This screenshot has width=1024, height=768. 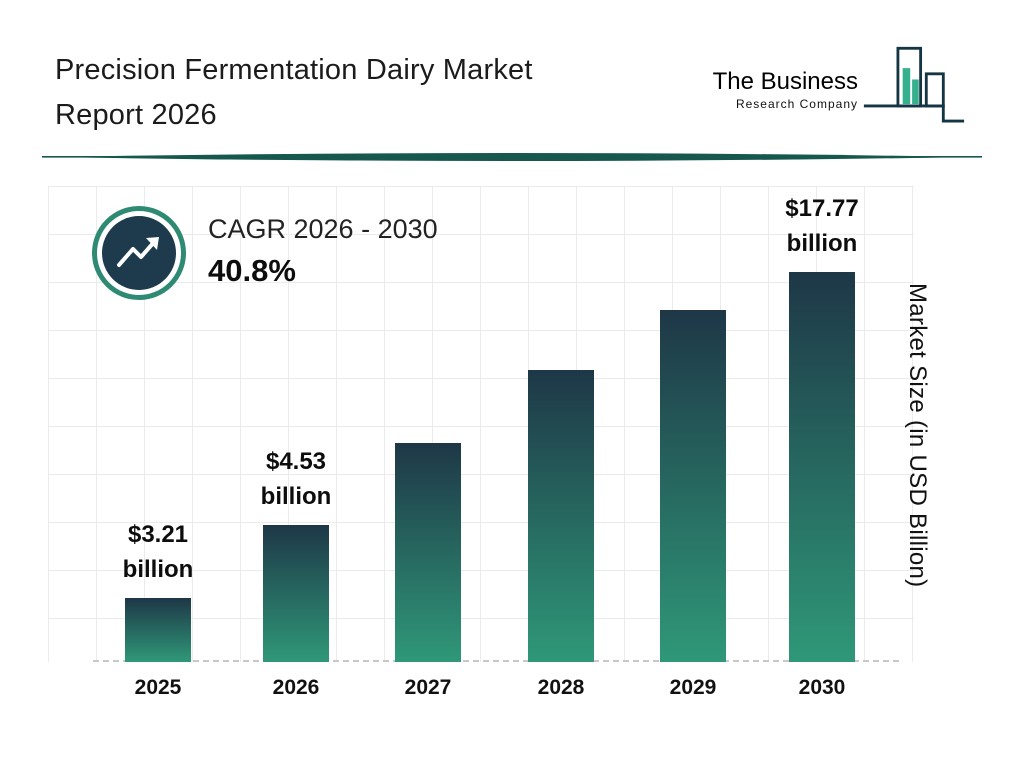 I want to click on bar-2027, so click(x=428, y=552).